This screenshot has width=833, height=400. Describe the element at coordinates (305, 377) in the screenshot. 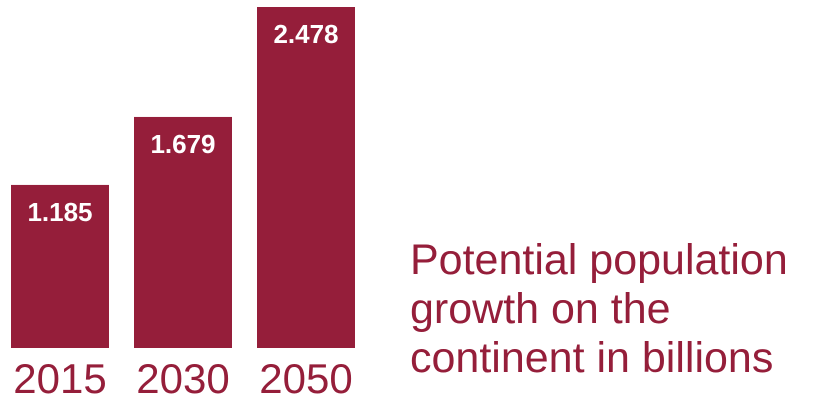

I see `x-tick-label-2050: 2050` at that location.